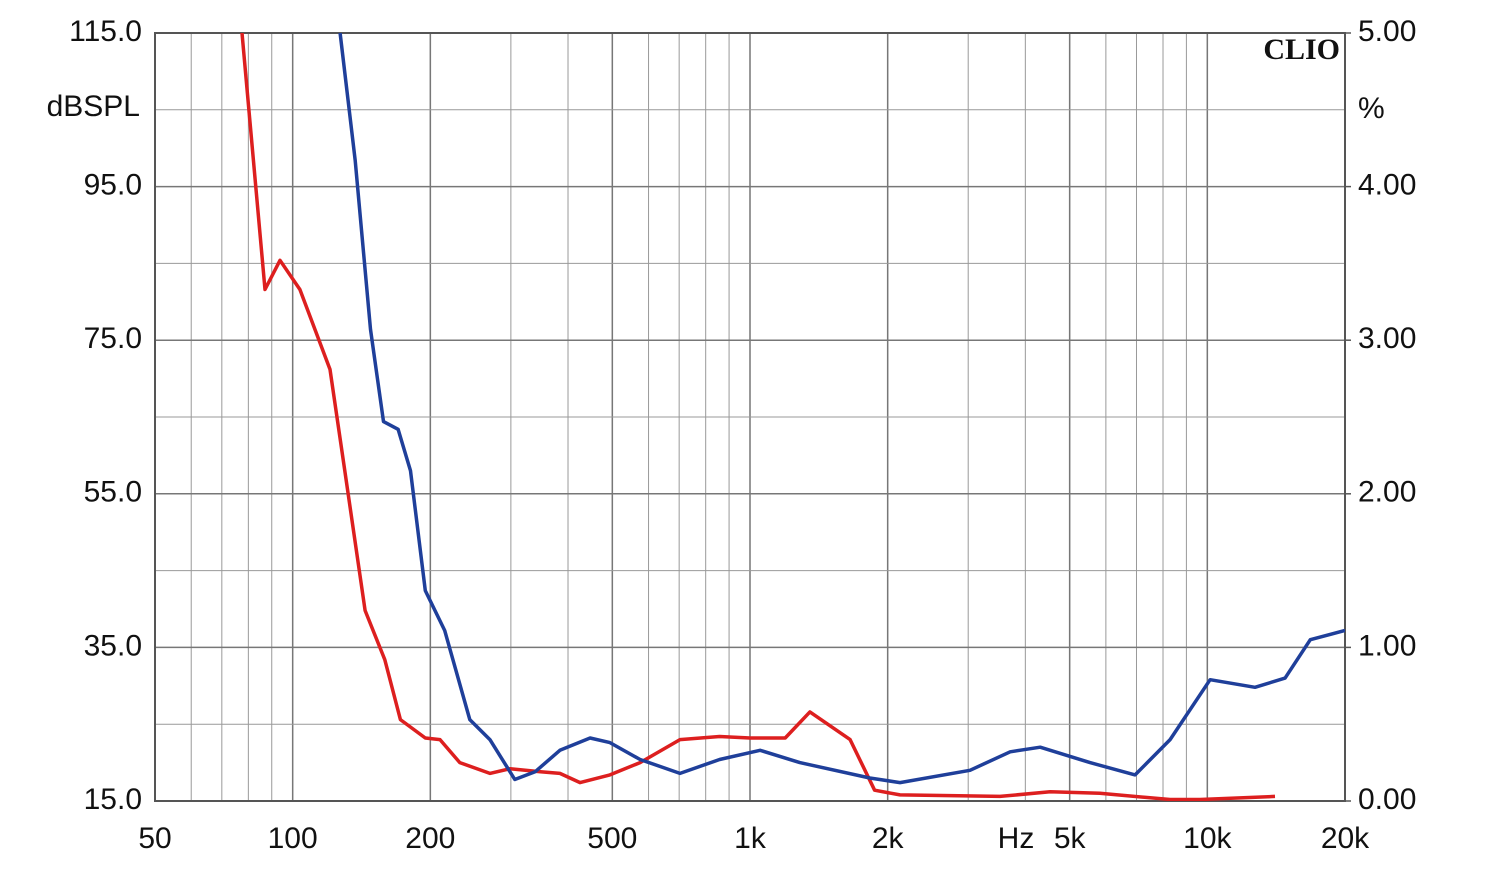  Describe the element at coordinates (1387, 645) in the screenshot. I see `y2-tick-label: 1.00` at that location.